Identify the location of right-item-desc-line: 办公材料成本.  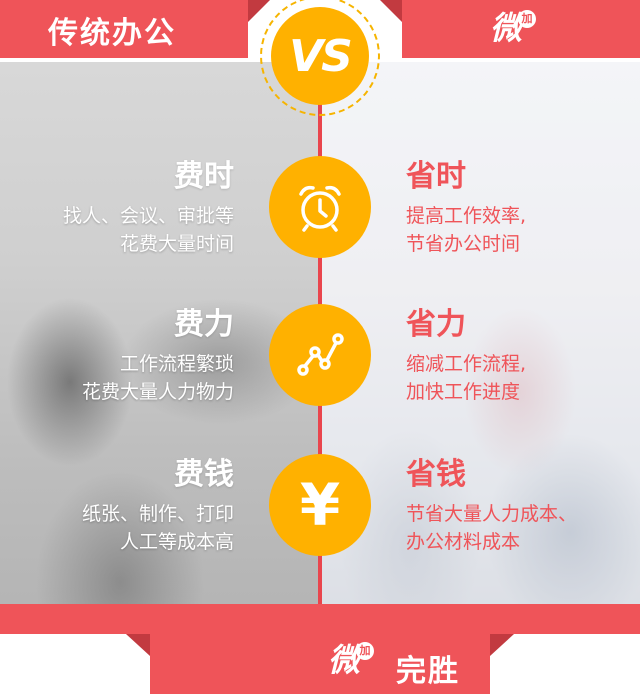
(463, 542).